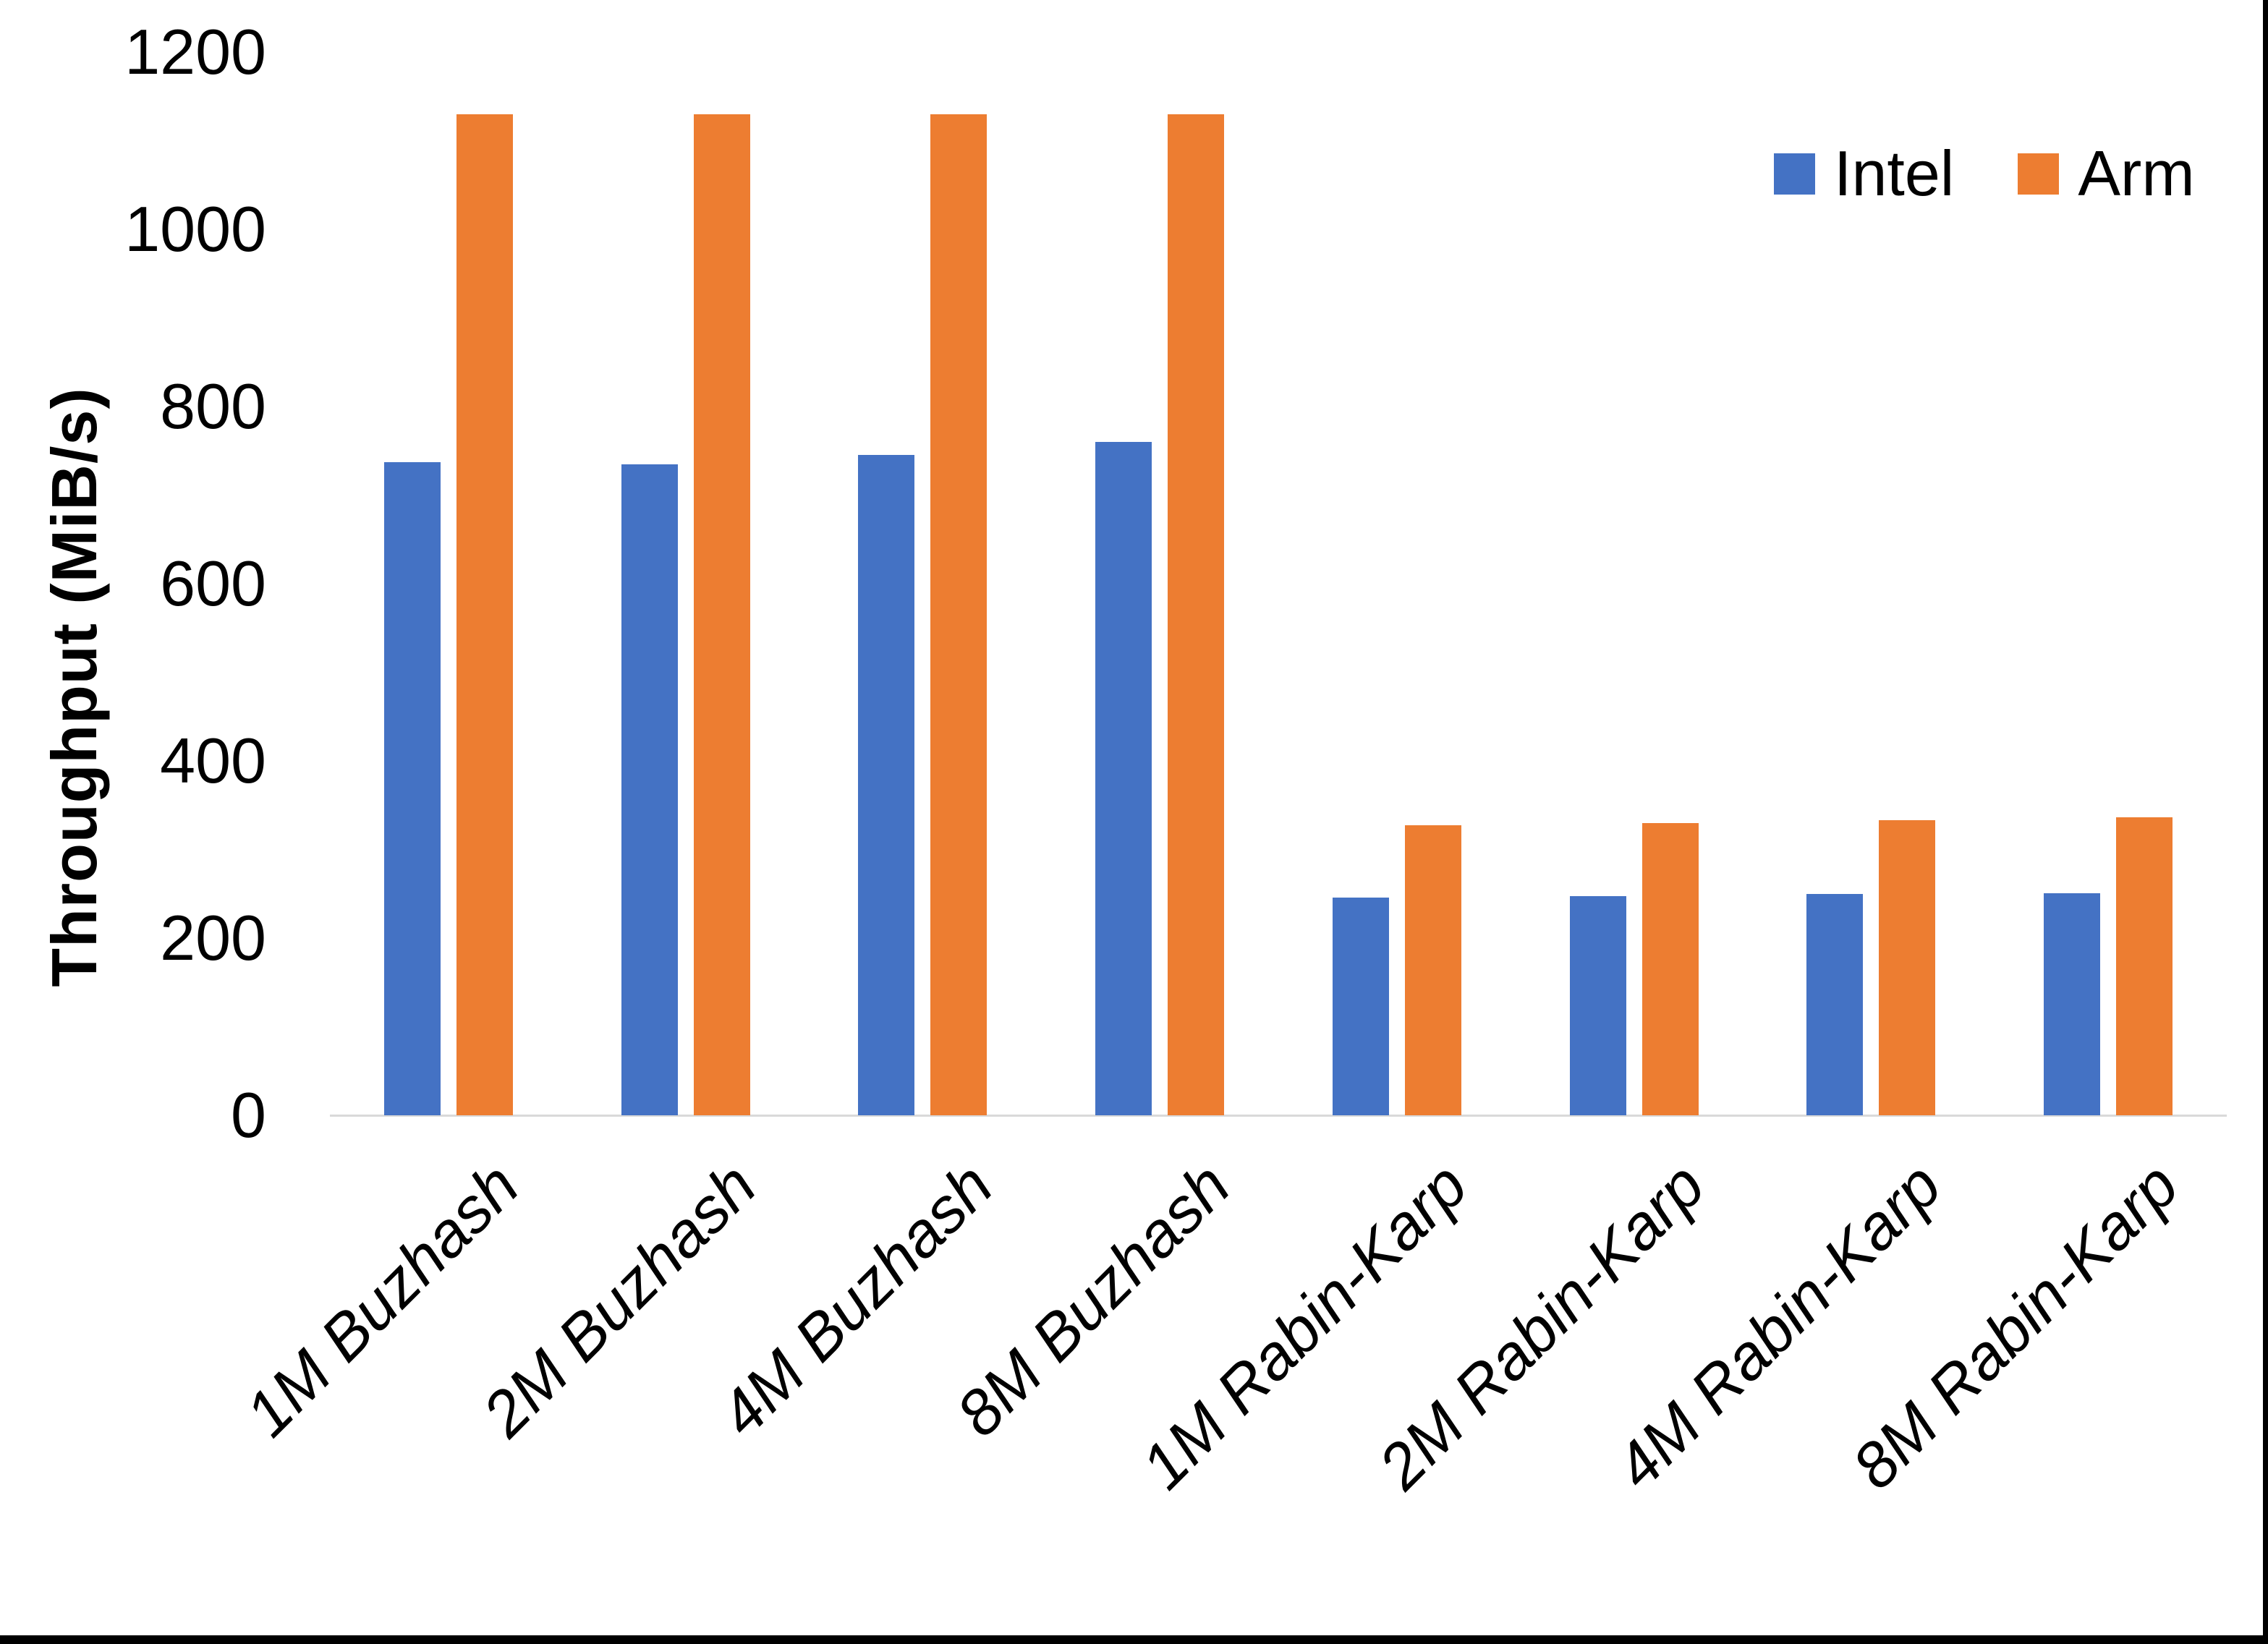  I want to click on y-tick-label: 1000, so click(195, 229).